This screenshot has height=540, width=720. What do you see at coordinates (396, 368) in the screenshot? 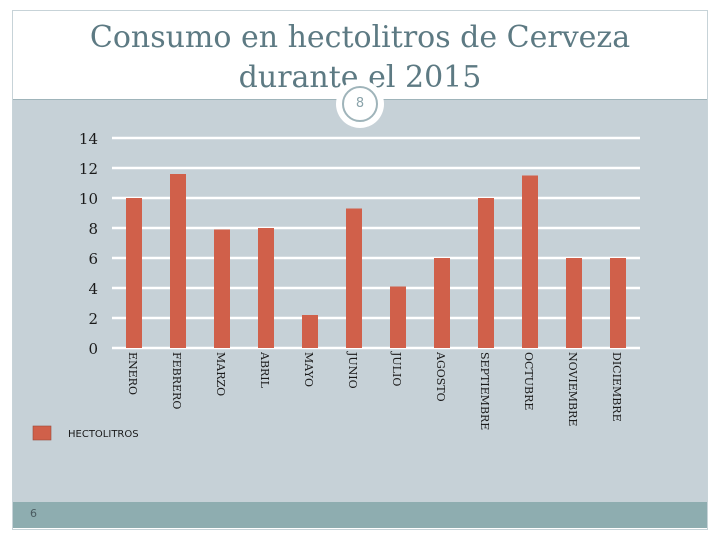
I see `x-tick-label: JULIO` at bounding box center [396, 368].